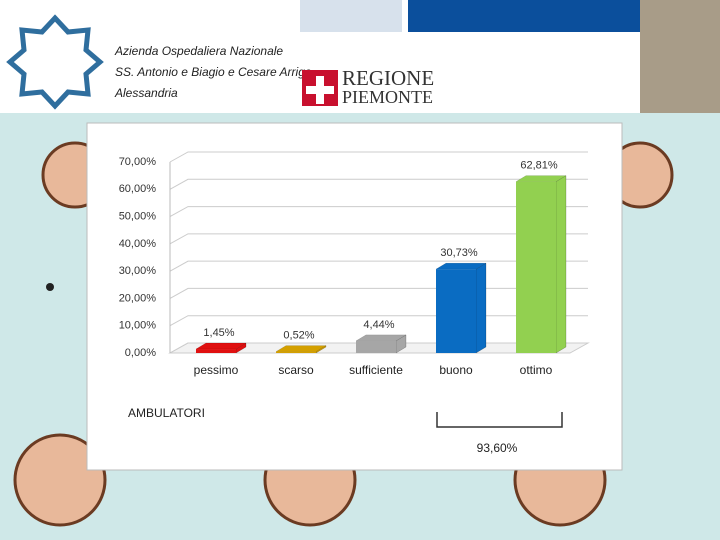  I want to click on y-tick-label: 50,00%, so click(138, 216).